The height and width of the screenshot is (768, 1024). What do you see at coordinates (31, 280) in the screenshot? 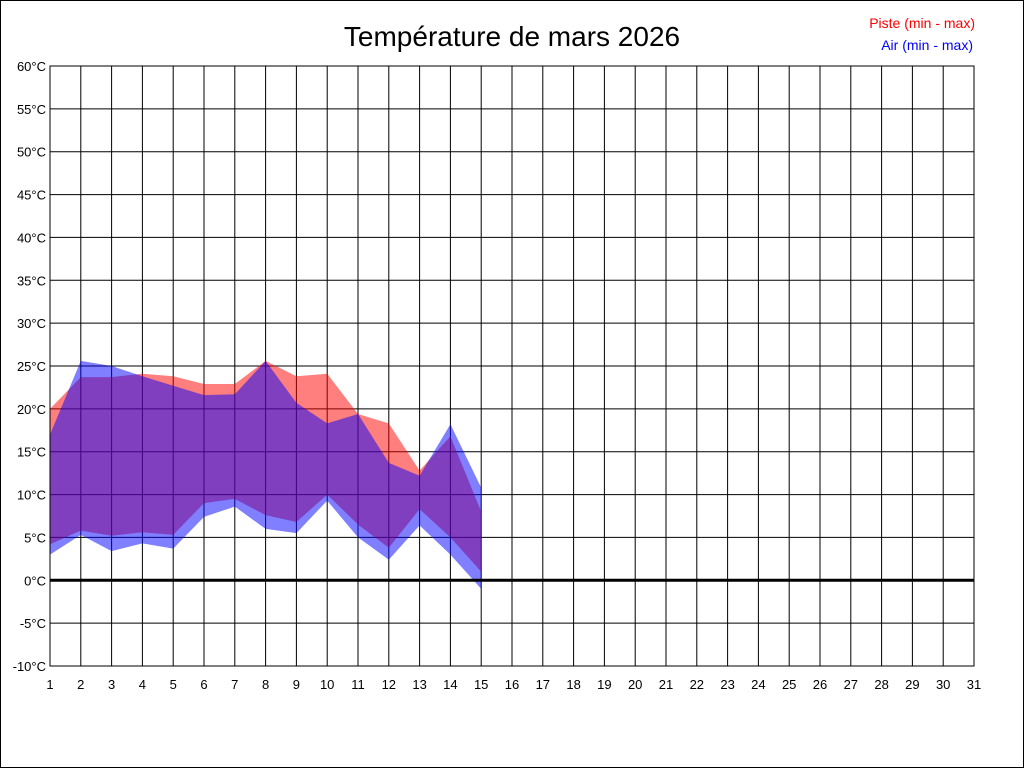
I see `y-tick-label: 35°C` at bounding box center [31, 280].